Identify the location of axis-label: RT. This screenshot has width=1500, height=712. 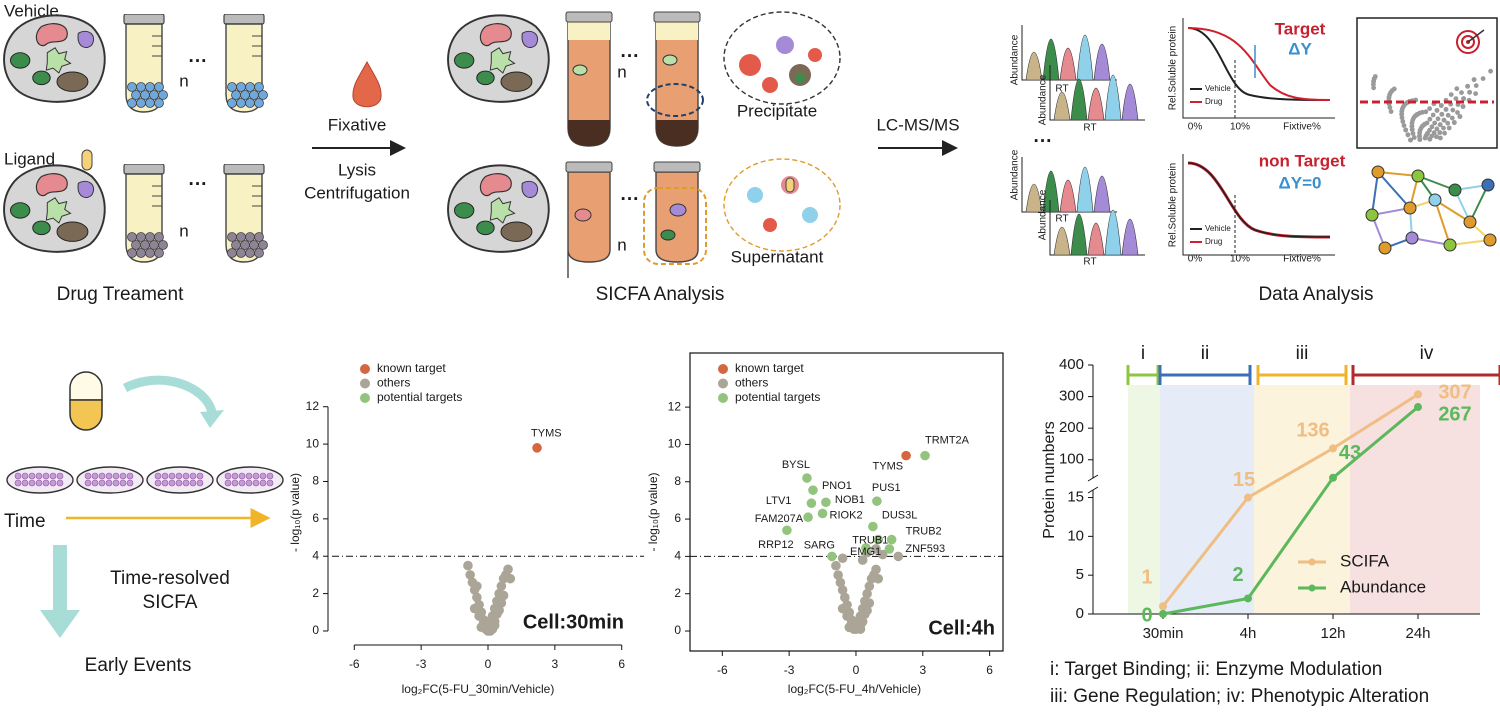
(1061, 89).